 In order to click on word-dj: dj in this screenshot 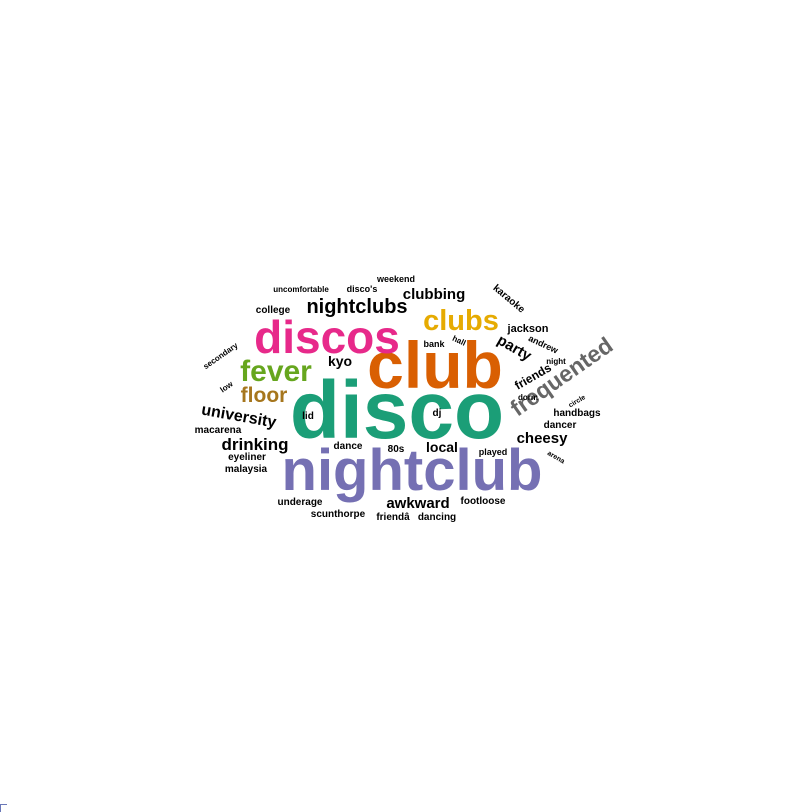, I will do `click(437, 413)`.